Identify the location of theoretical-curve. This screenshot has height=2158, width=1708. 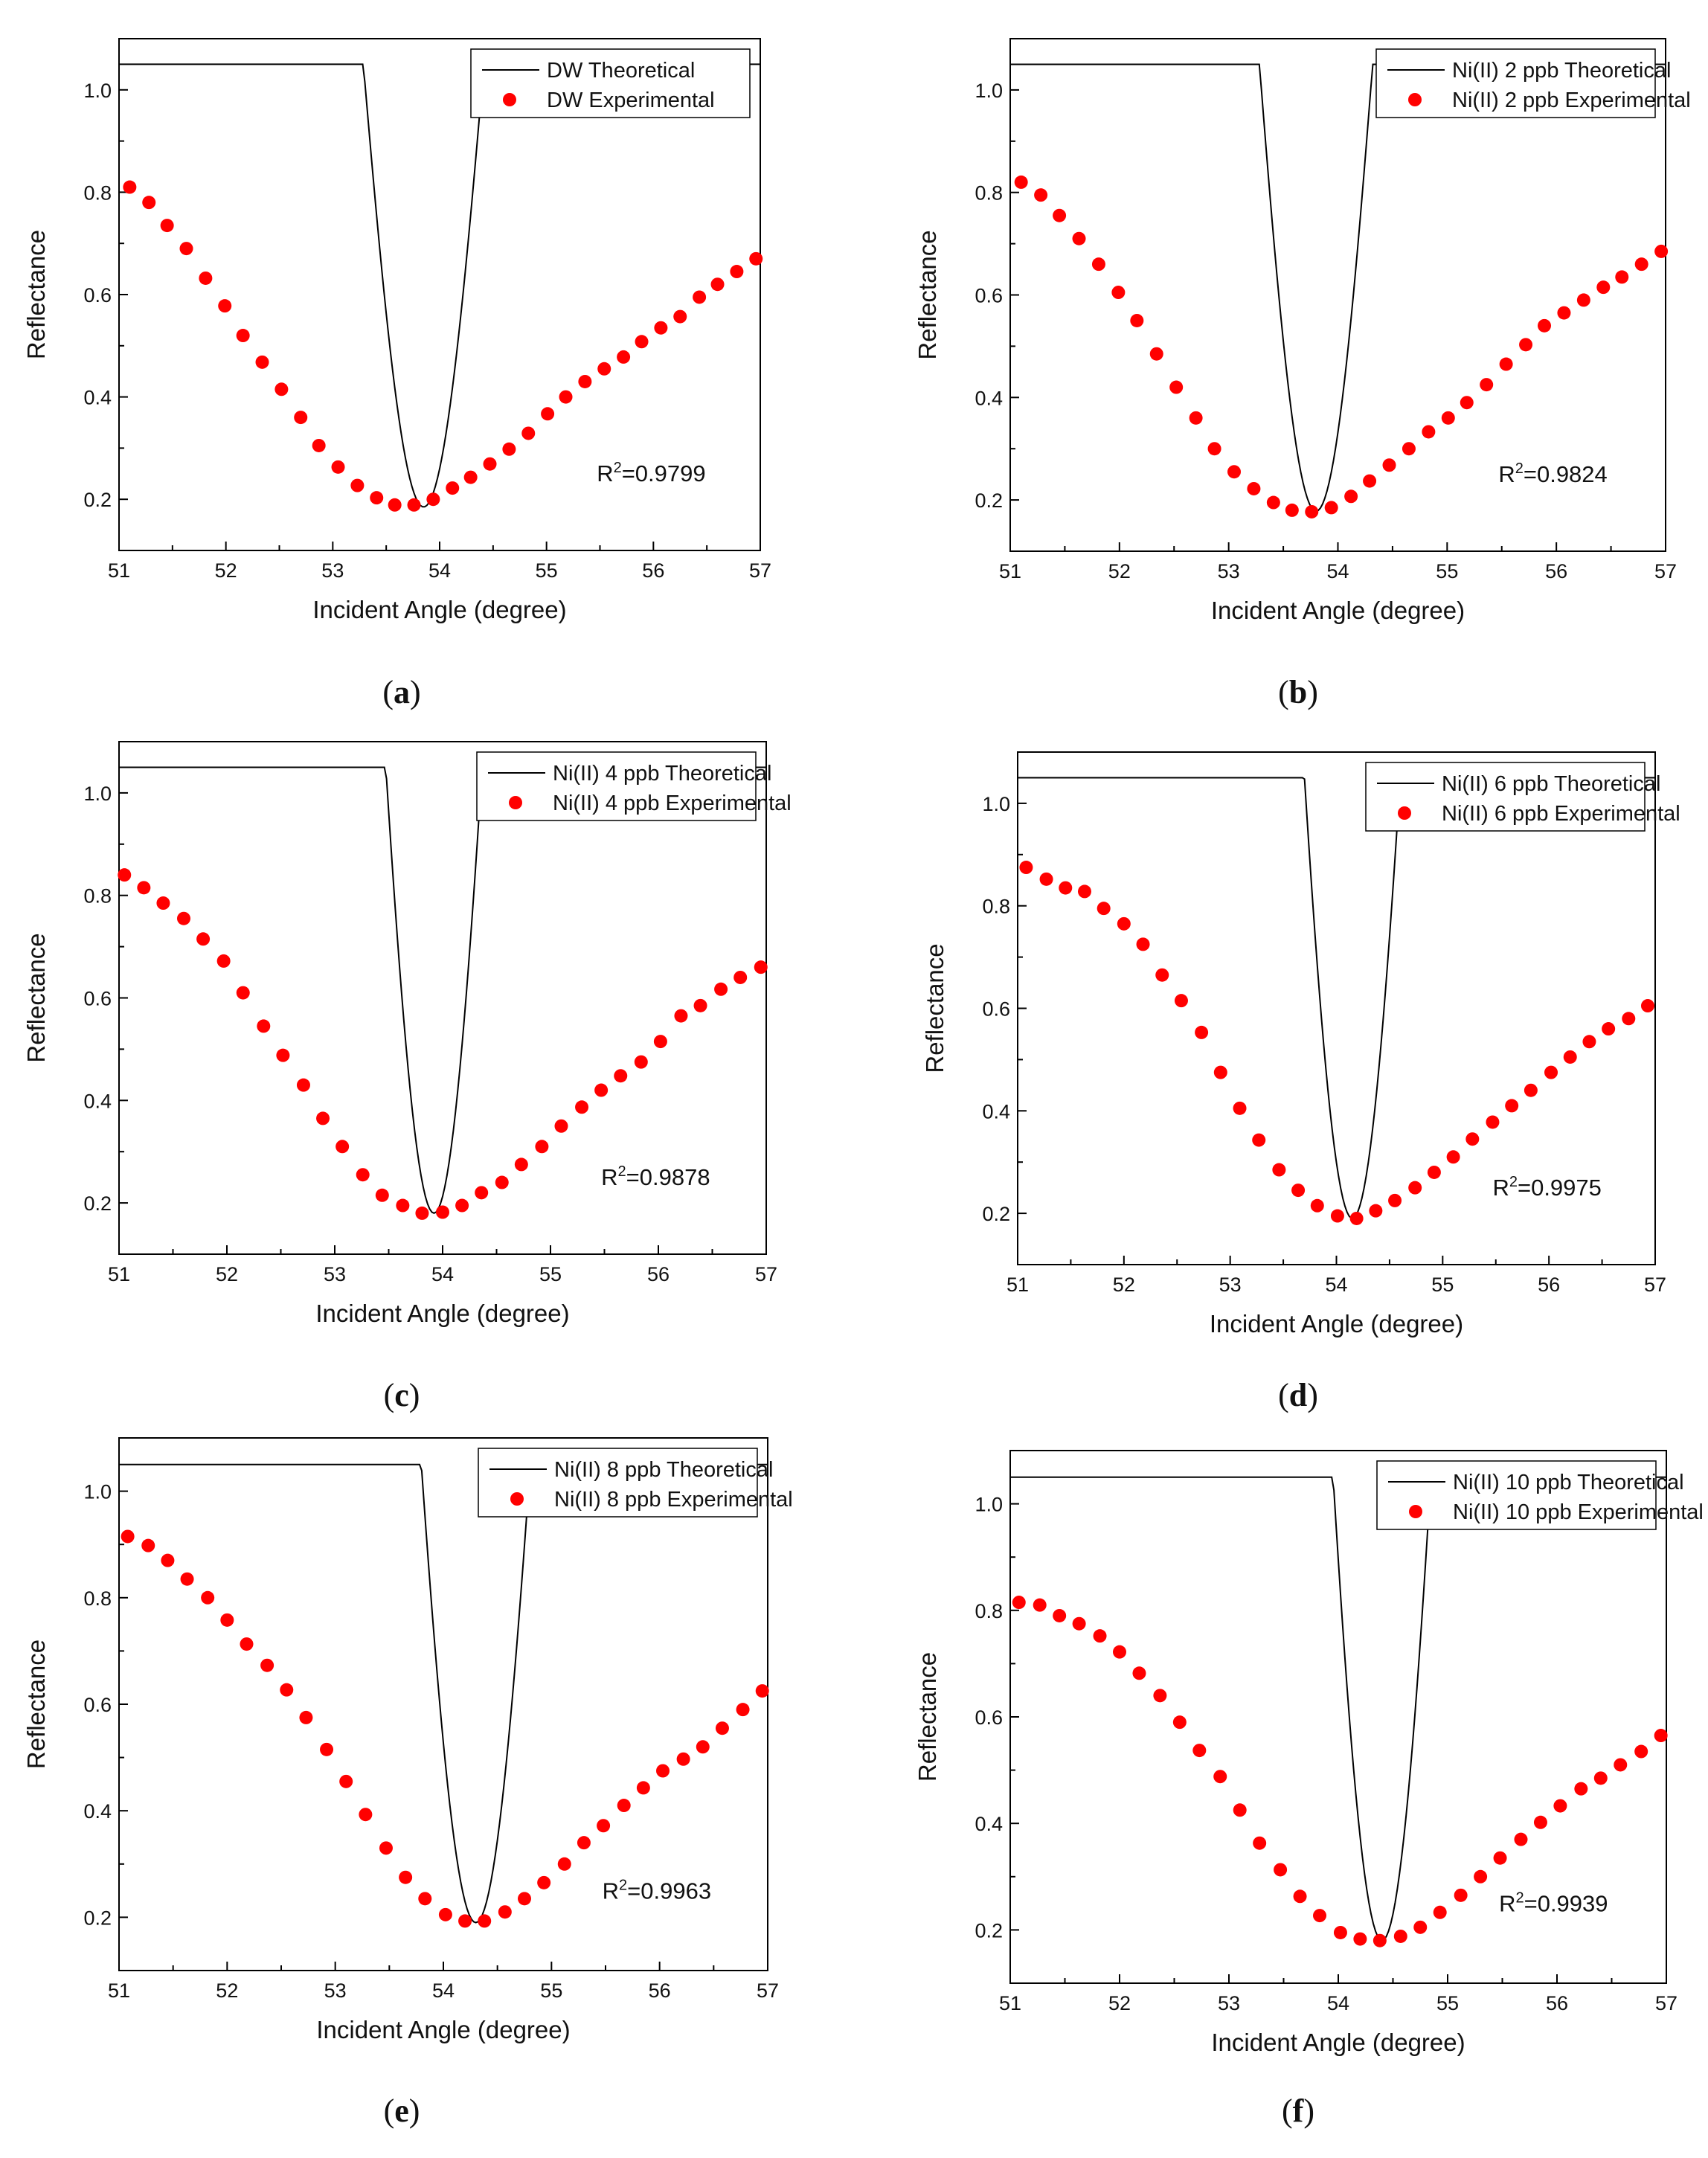
(442, 990).